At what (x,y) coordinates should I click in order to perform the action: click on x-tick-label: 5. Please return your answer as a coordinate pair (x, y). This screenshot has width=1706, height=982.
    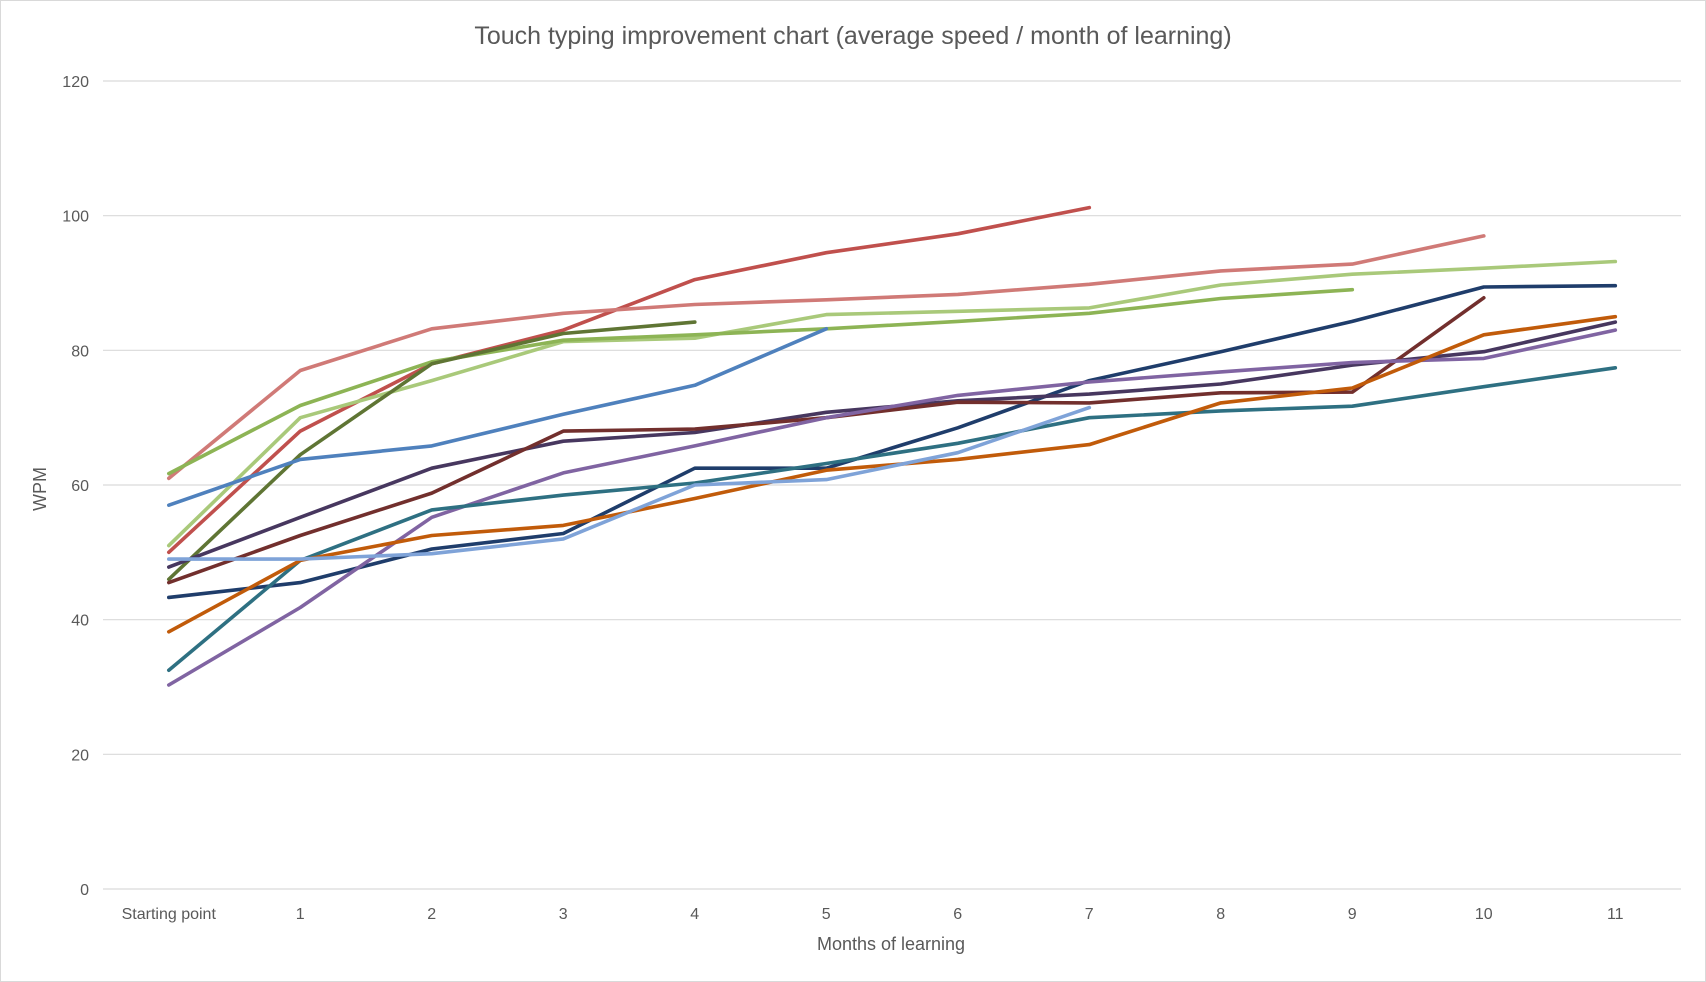
    Looking at the image, I should click on (826, 914).